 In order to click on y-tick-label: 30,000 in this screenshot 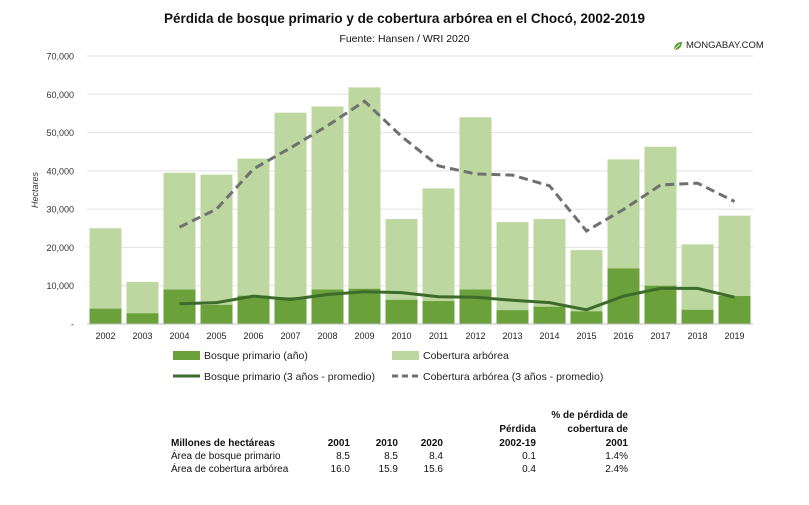, I will do `click(60, 210)`.